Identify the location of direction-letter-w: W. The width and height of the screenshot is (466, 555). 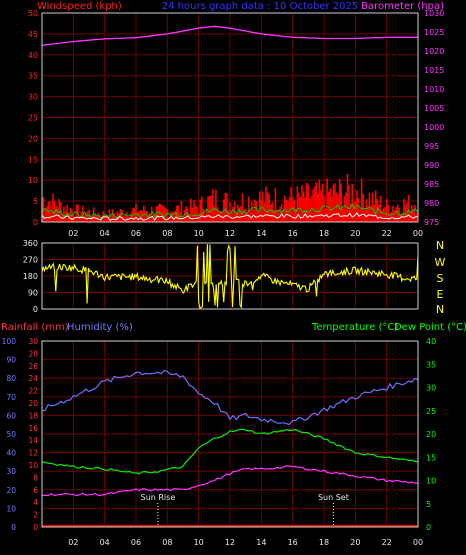
(440, 262).